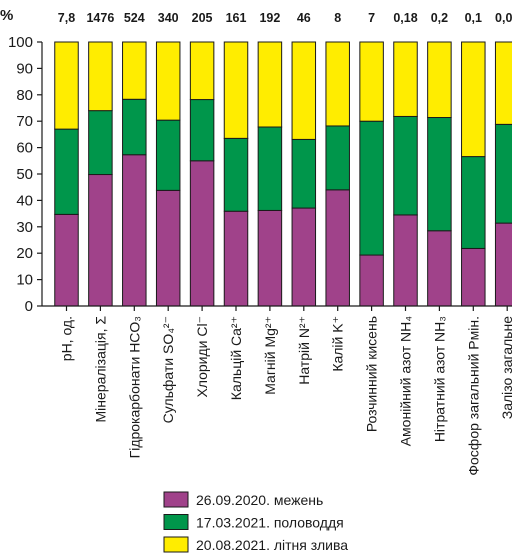  What do you see at coordinates (372, 374) in the screenshot?
I see `category-label: Розчинний кисень` at bounding box center [372, 374].